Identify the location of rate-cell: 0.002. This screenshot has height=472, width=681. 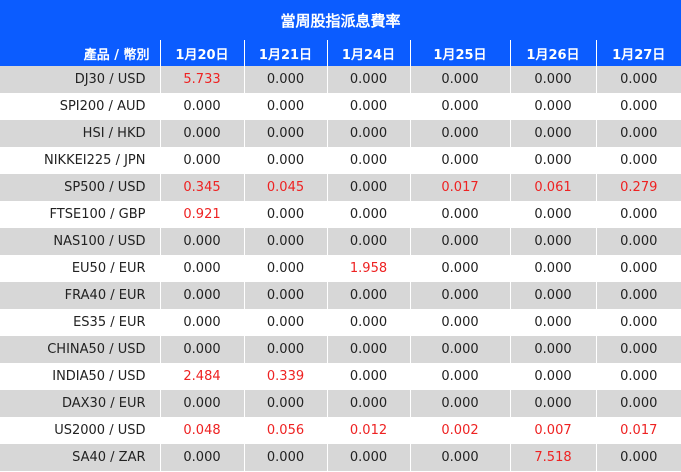
(459, 430).